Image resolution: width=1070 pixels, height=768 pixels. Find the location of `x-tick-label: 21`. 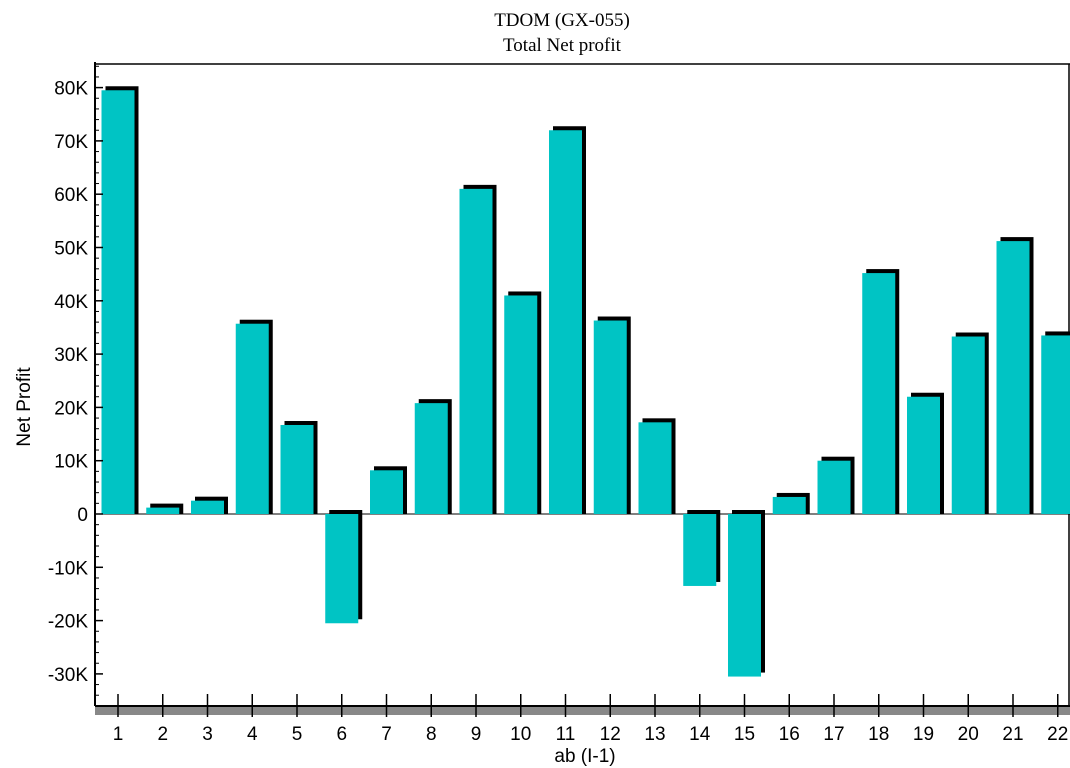

x-tick-label: 21 is located at coordinates (1012, 734).